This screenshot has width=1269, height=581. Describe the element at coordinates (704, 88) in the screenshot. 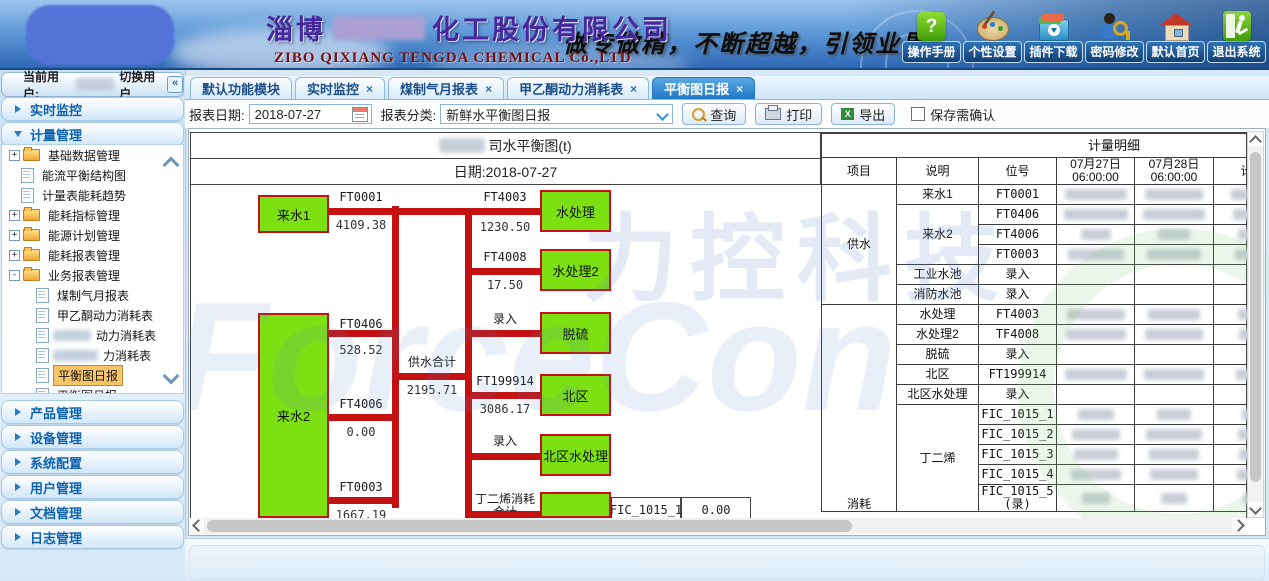

I see `tab-4: 平衡图日报 ×` at that location.